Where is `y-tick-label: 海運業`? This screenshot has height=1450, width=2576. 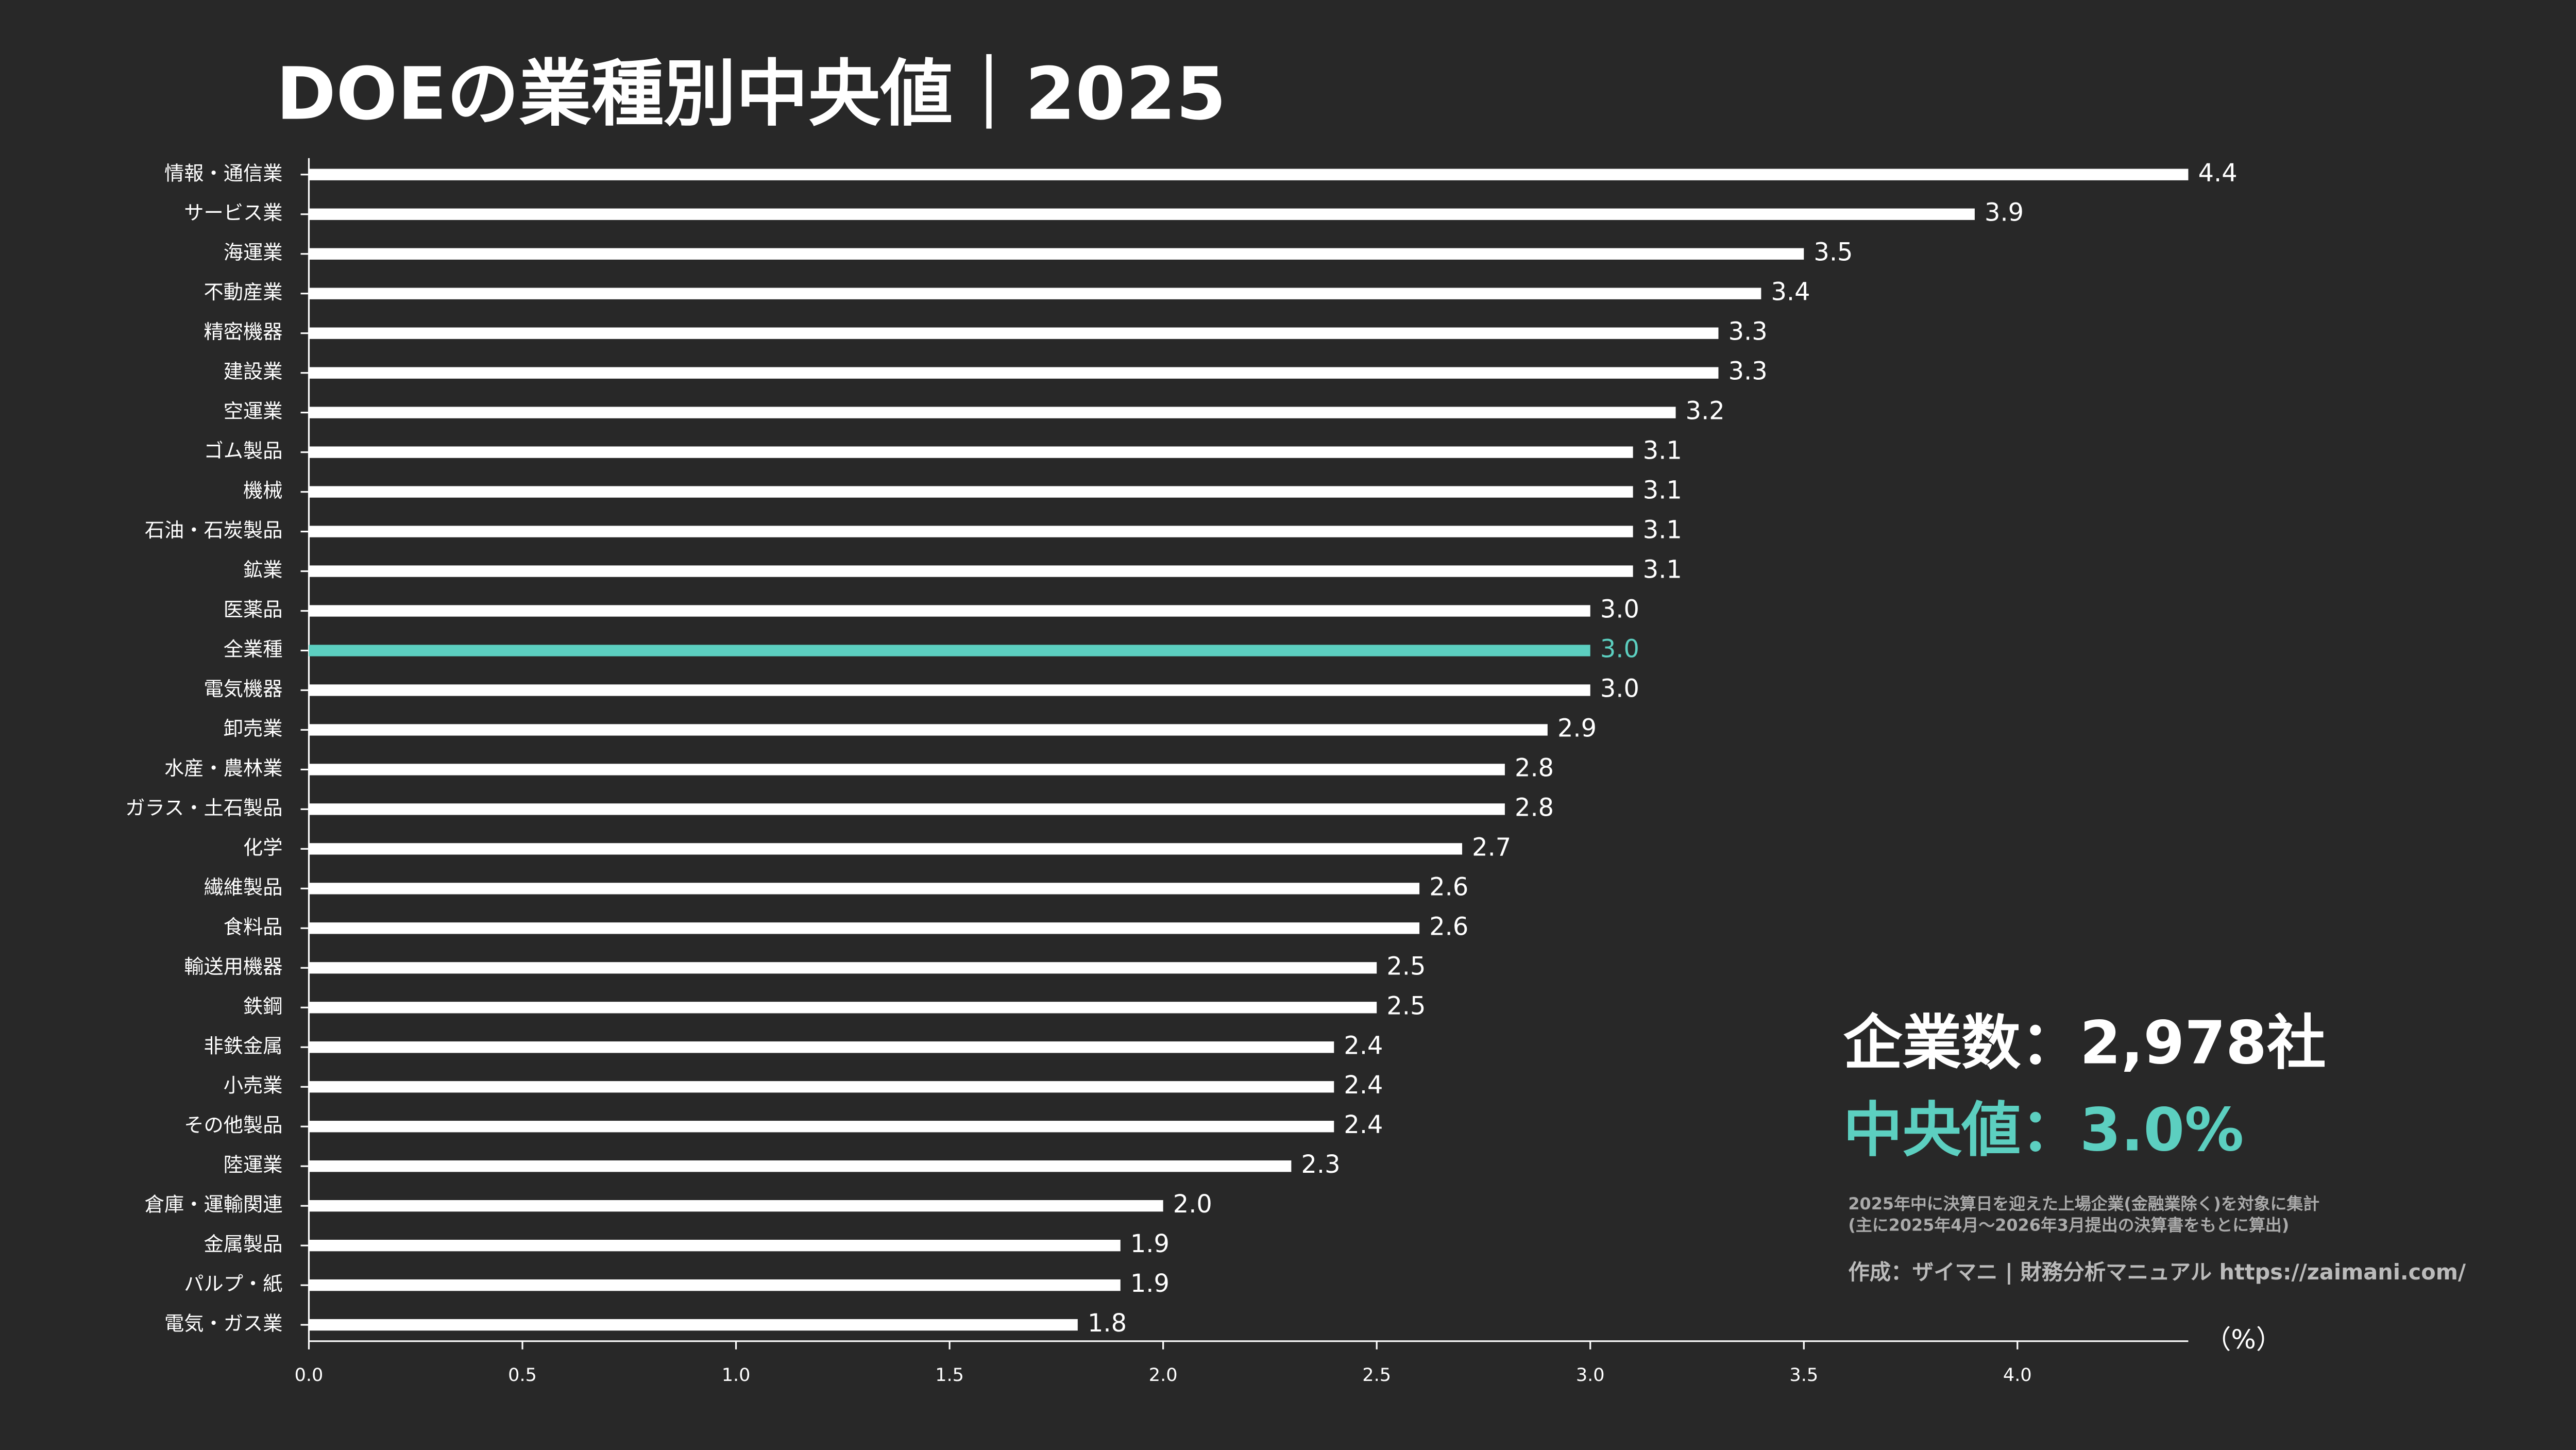 y-tick-label: 海運業 is located at coordinates (253, 253).